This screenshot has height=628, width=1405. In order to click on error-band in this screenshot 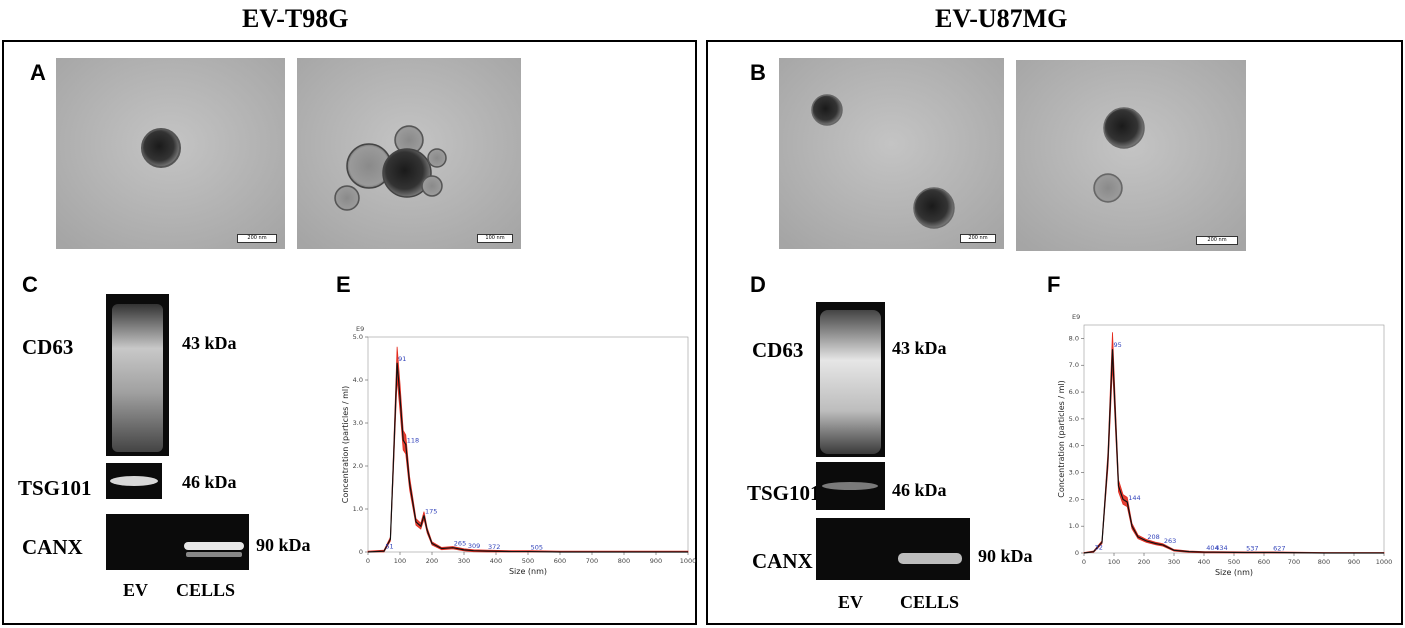, I will do `click(1234, 443)`.